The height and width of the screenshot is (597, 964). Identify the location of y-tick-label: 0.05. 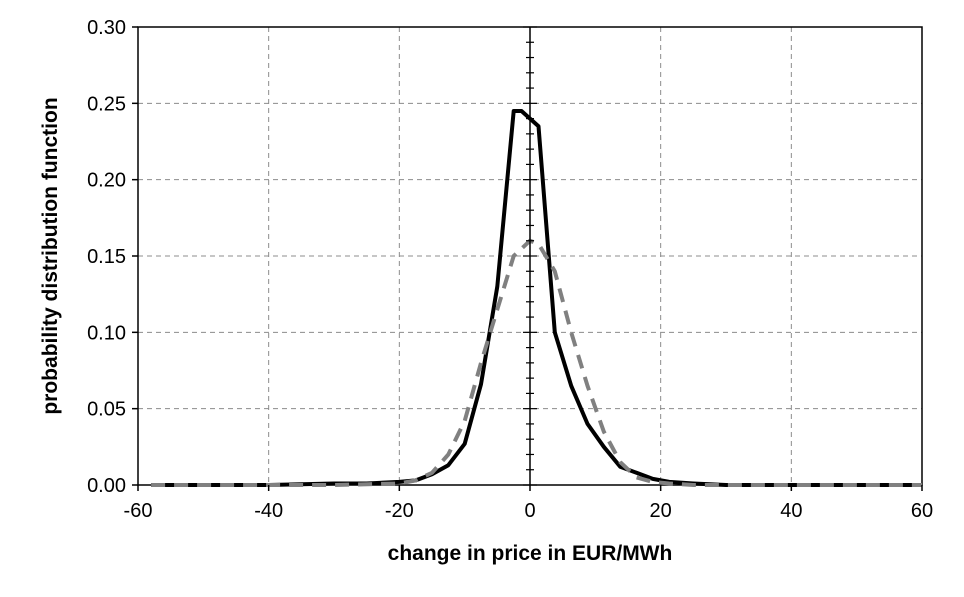
(106, 410).